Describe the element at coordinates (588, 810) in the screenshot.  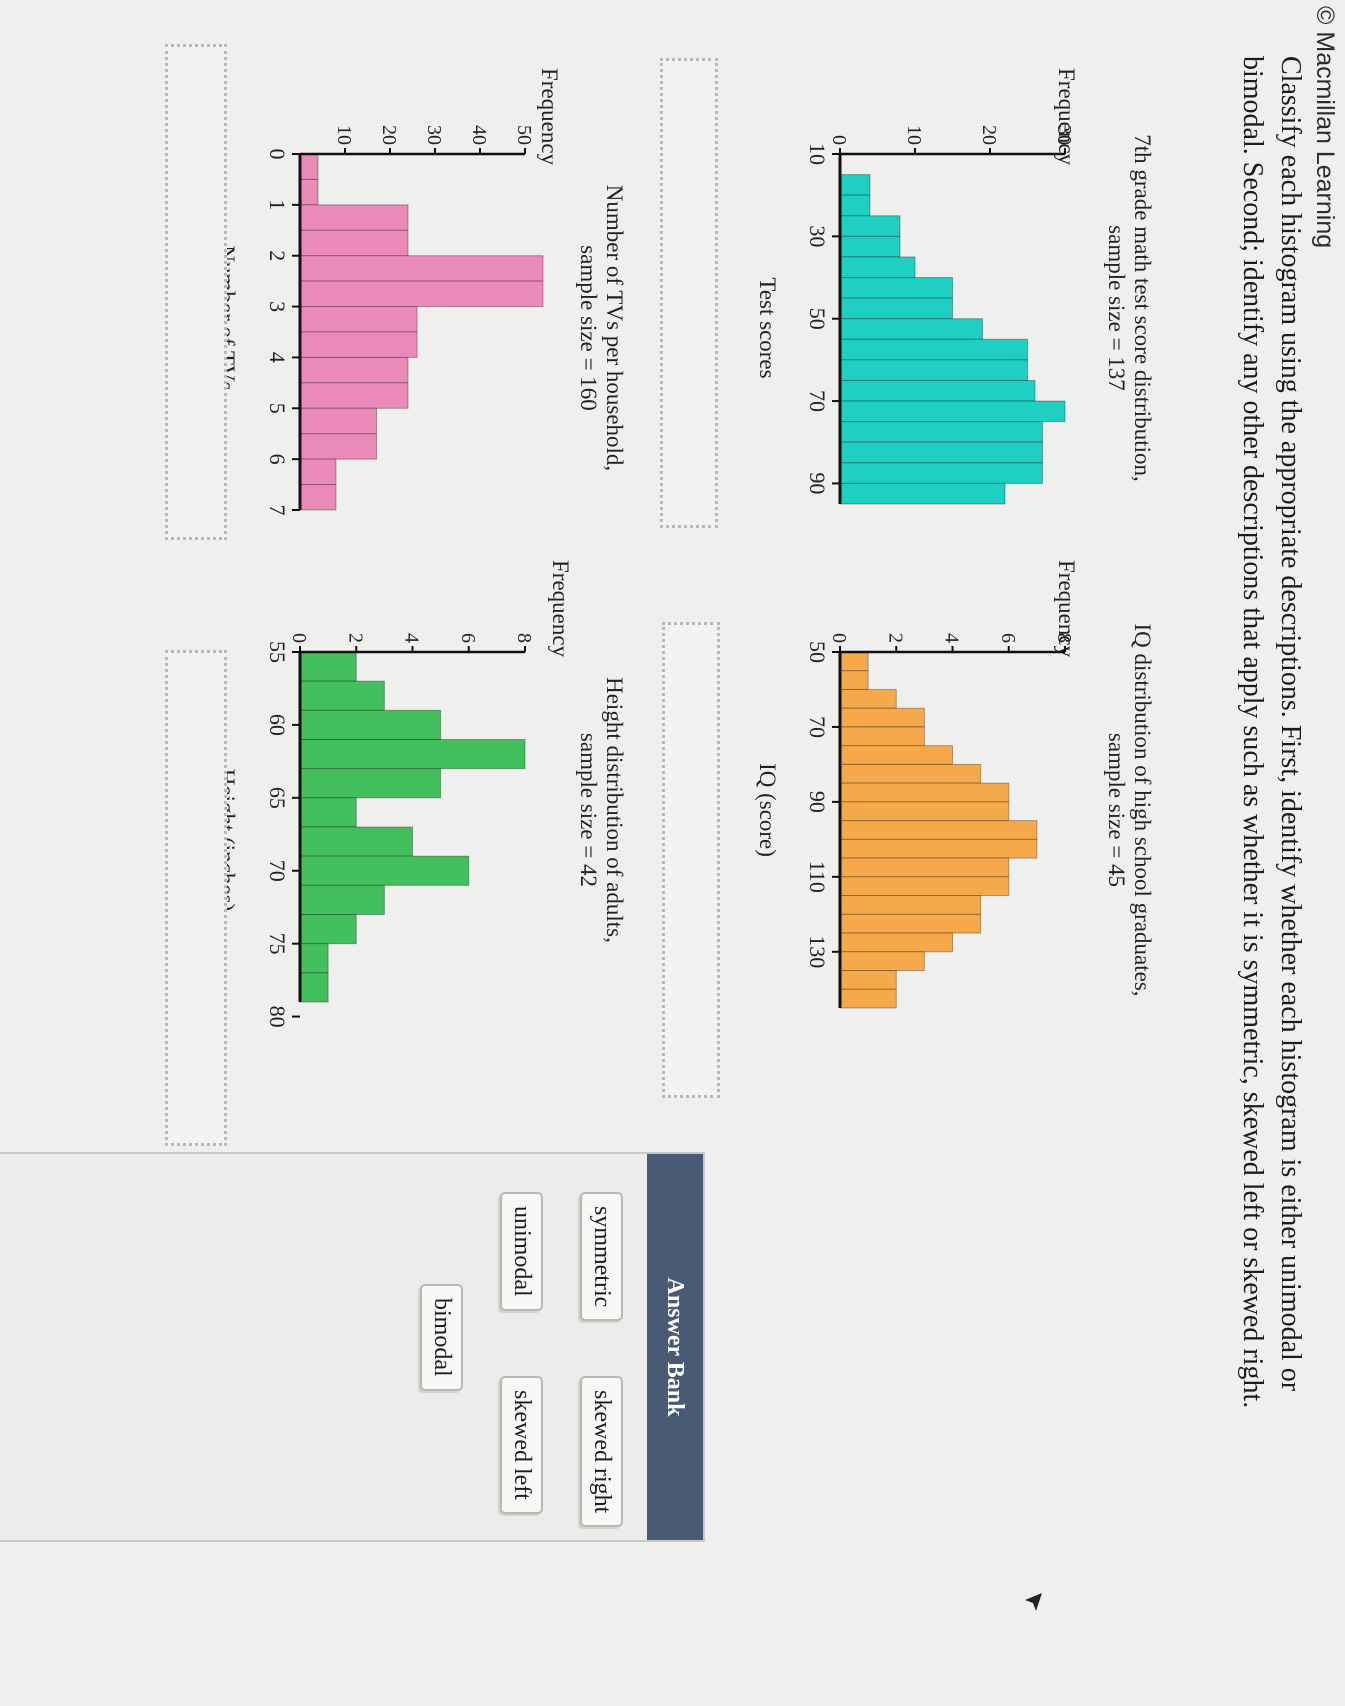
I see `chart-subtitle: sample size = 42` at that location.